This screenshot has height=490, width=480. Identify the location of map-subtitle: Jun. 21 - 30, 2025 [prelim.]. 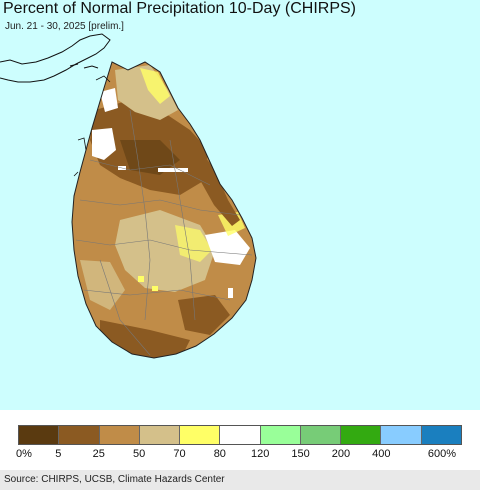
(64, 26).